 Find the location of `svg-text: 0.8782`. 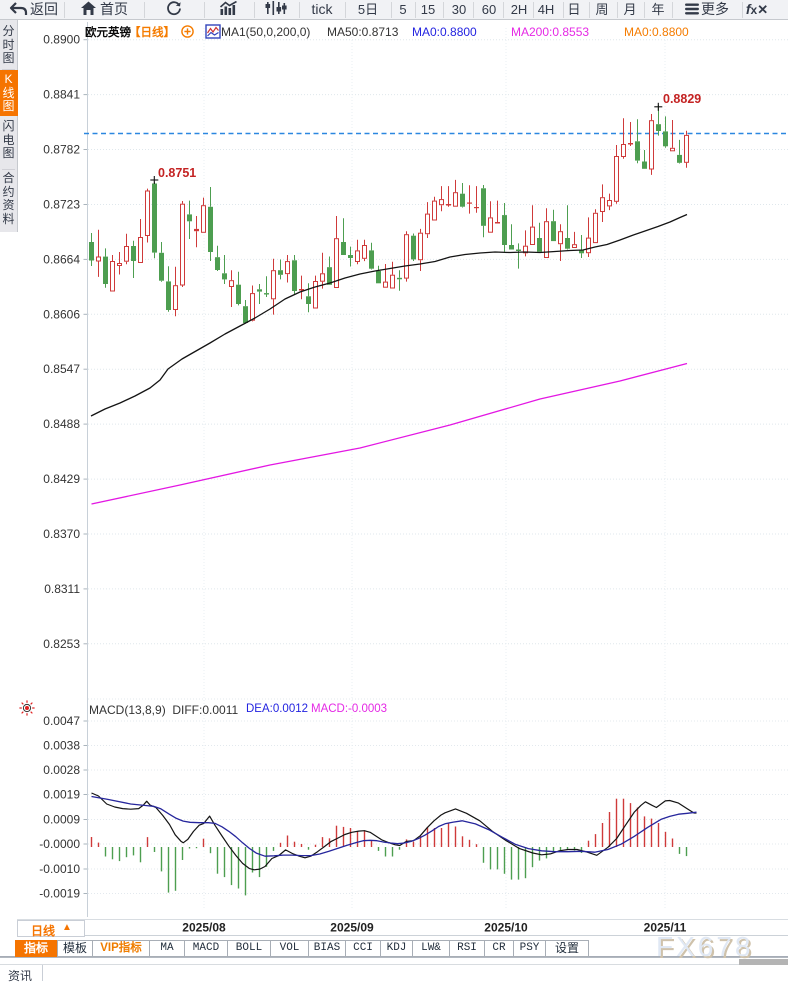

svg-text: 0.8782 is located at coordinates (61, 150).